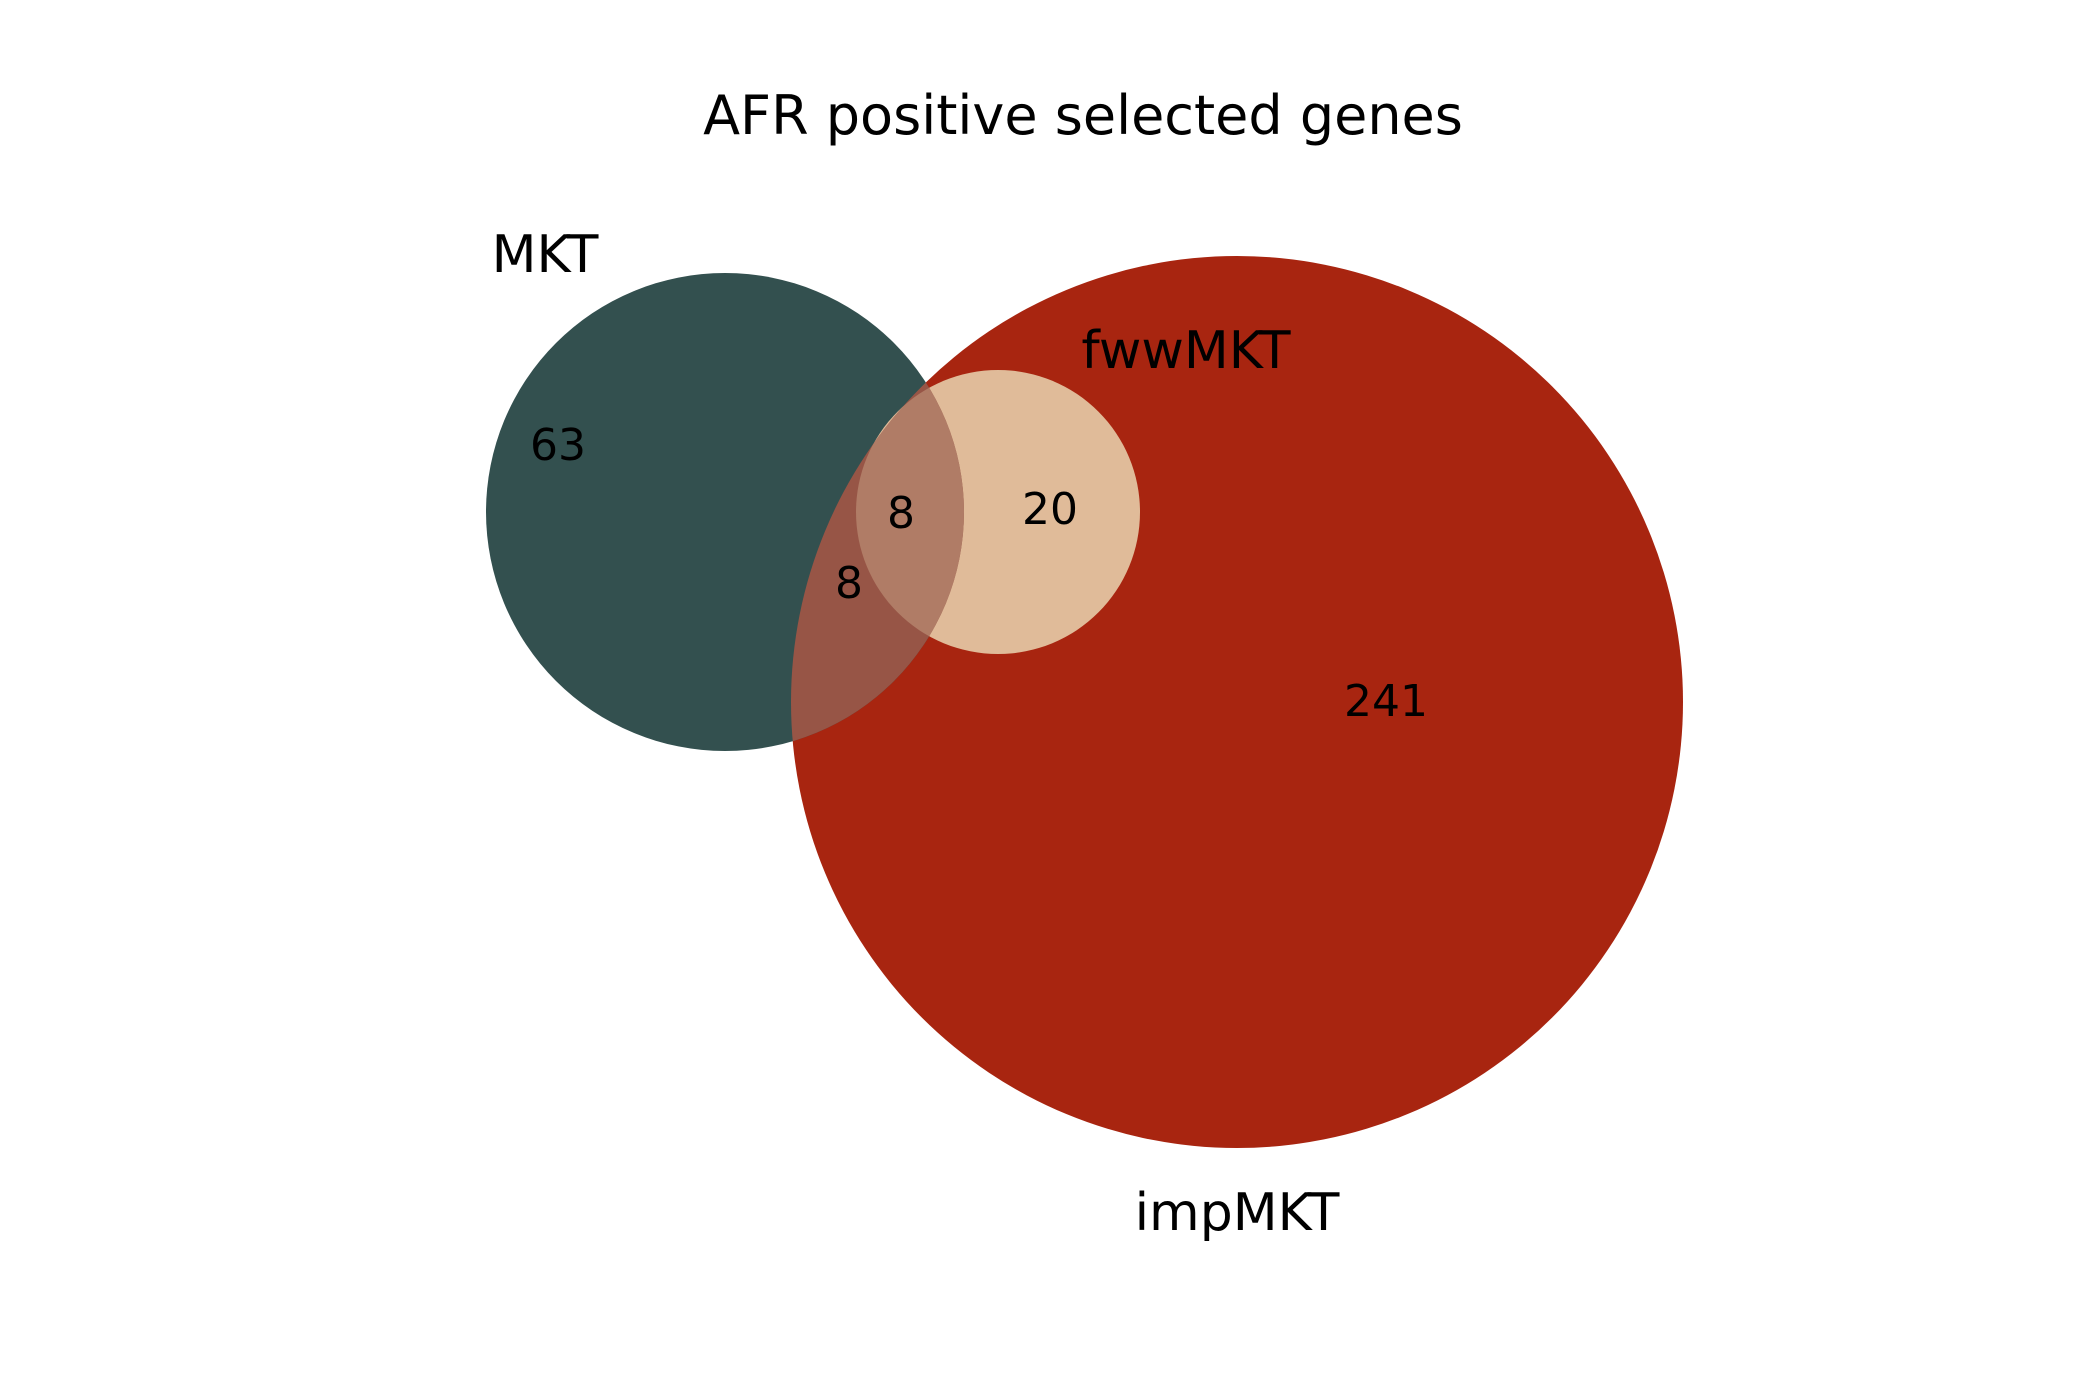  I want to click on count-mkt-impmkt: 8, so click(849, 583).